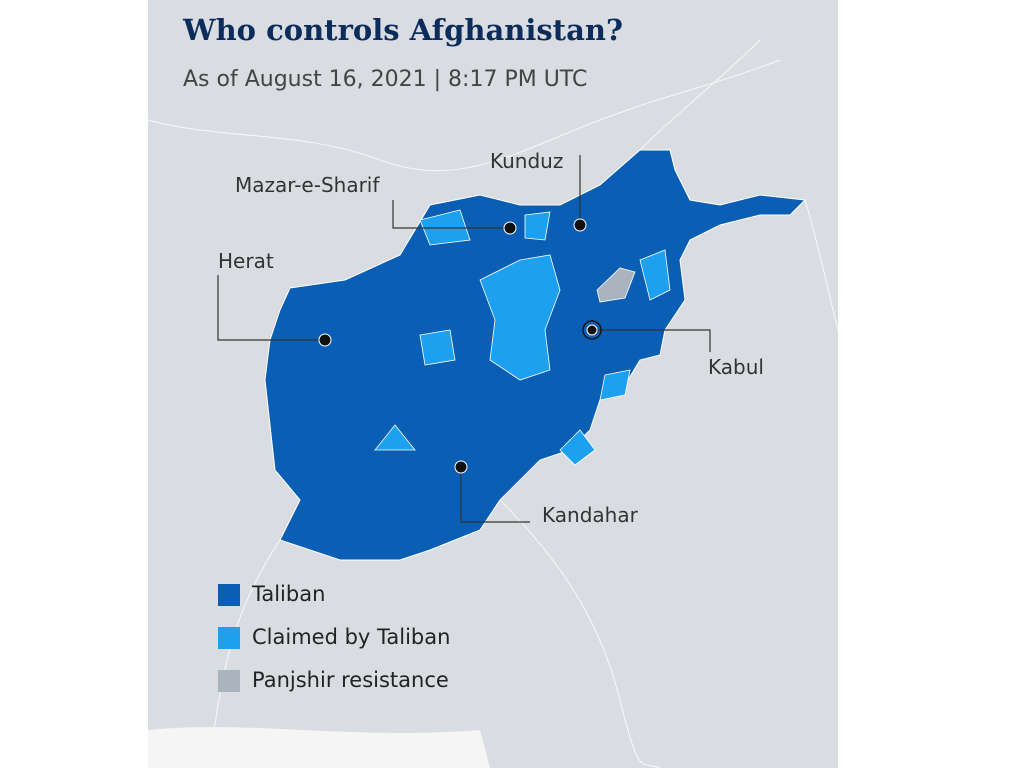 The width and height of the screenshot is (1024, 768). Describe the element at coordinates (402, 30) in the screenshot. I see `title: Who controls Afghanistan?` at that location.